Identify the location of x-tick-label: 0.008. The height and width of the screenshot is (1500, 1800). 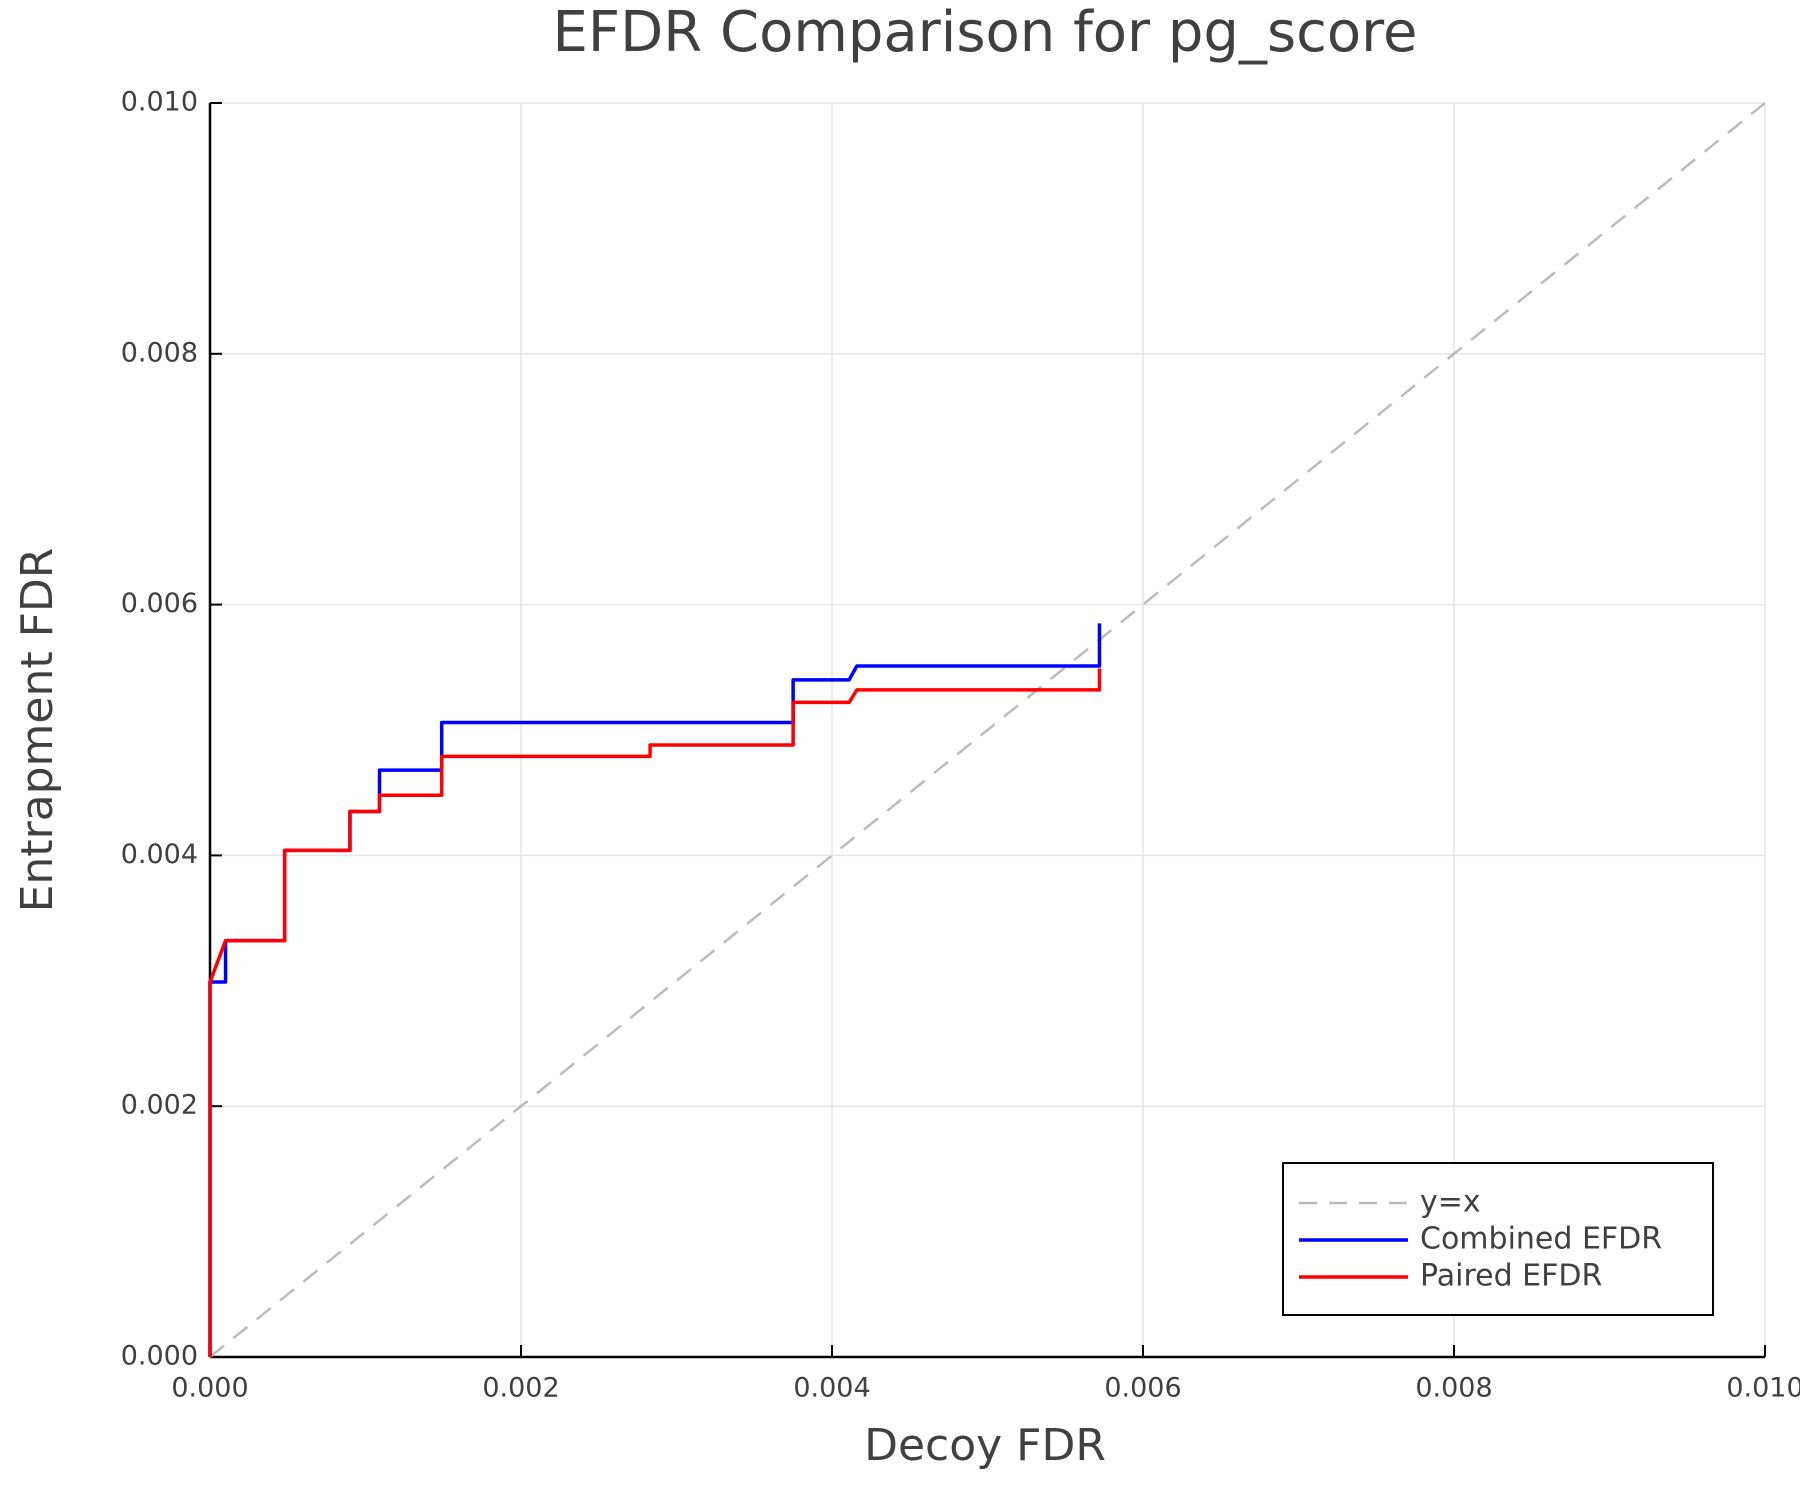
(1453, 1388).